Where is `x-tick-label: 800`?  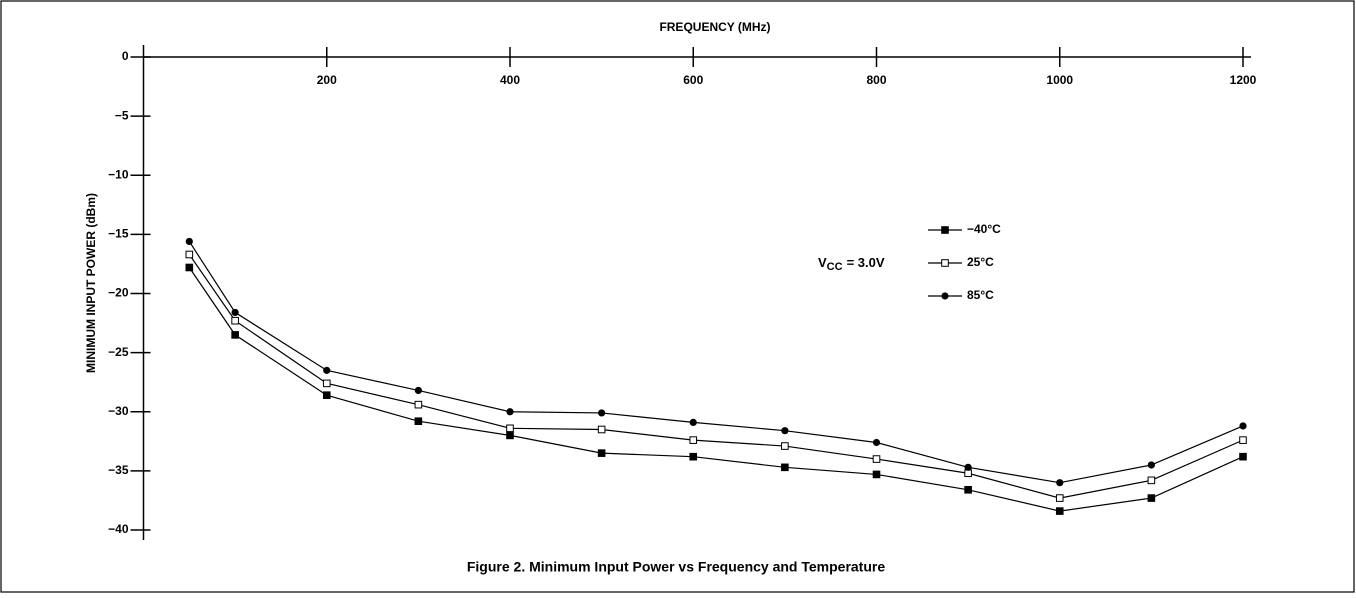 x-tick-label: 800 is located at coordinates (876, 80).